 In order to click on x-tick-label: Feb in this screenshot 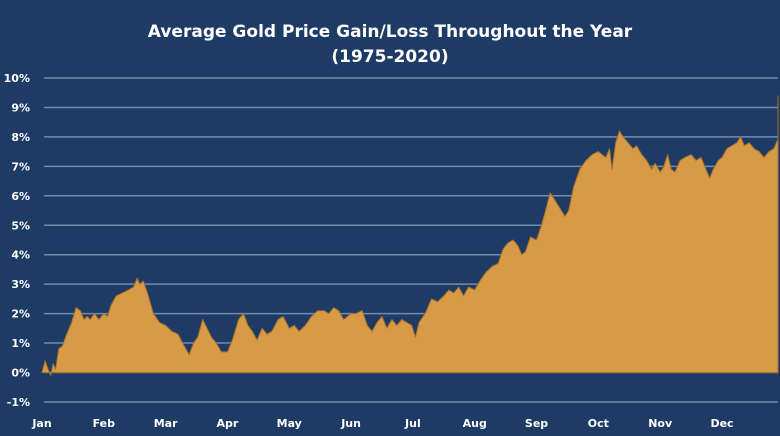, I will do `click(104, 423)`.